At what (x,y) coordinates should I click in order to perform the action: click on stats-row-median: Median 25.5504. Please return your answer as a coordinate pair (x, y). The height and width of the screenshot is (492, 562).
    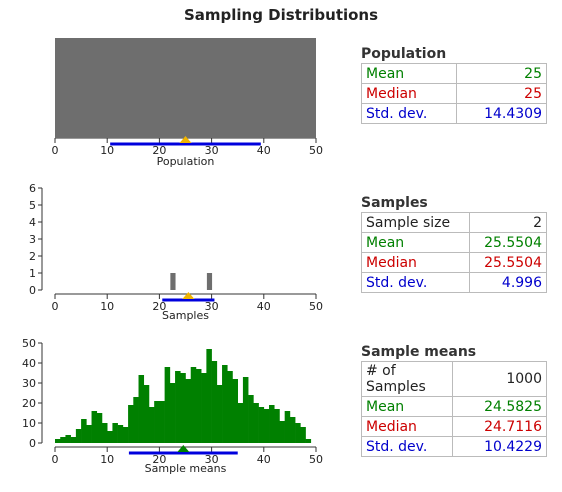
    Looking at the image, I should click on (454, 262).